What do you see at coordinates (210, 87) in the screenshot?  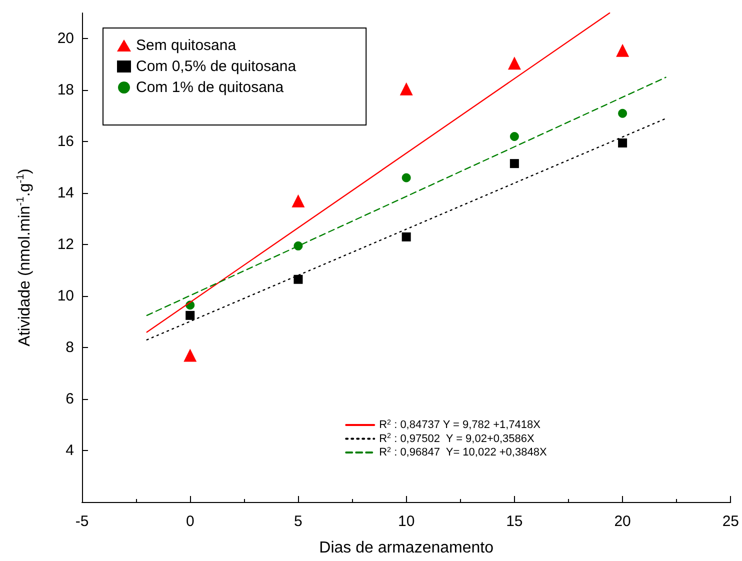 I see `legend-label: Com 1% de quitosana` at bounding box center [210, 87].